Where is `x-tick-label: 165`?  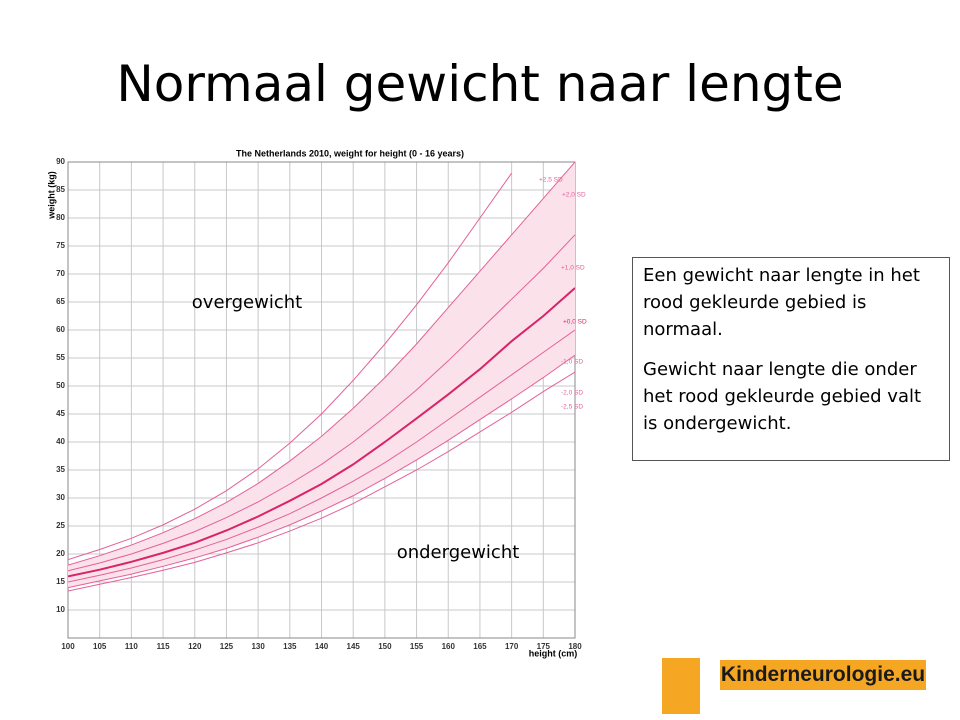
x-tick-label: 165 is located at coordinates (480, 646).